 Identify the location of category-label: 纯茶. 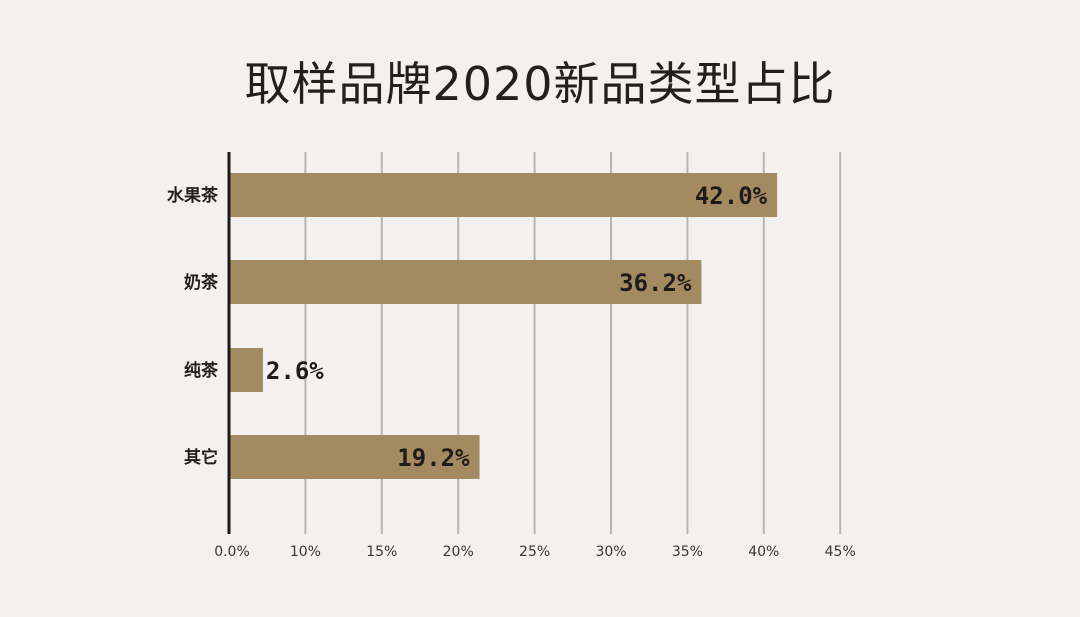
(201, 370).